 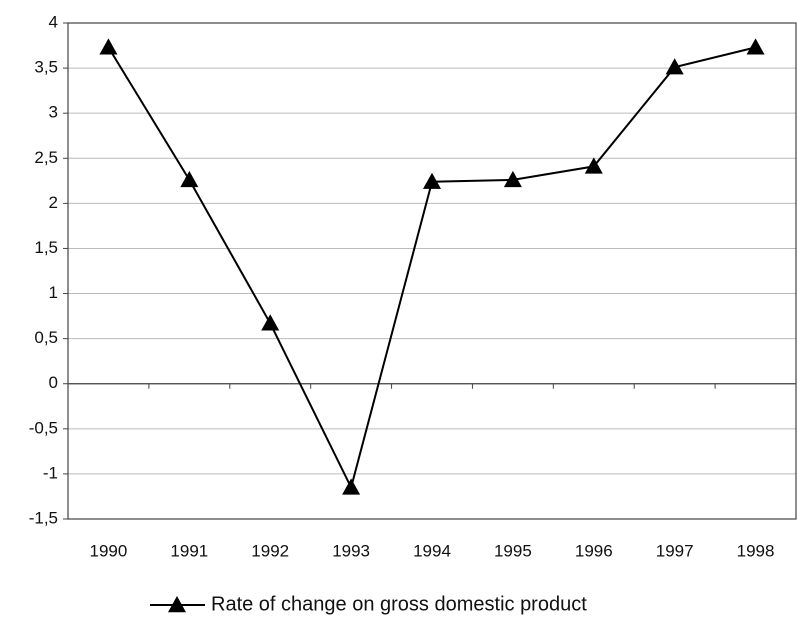 I want to click on y-tick-label: 1,5, so click(x=46, y=247).